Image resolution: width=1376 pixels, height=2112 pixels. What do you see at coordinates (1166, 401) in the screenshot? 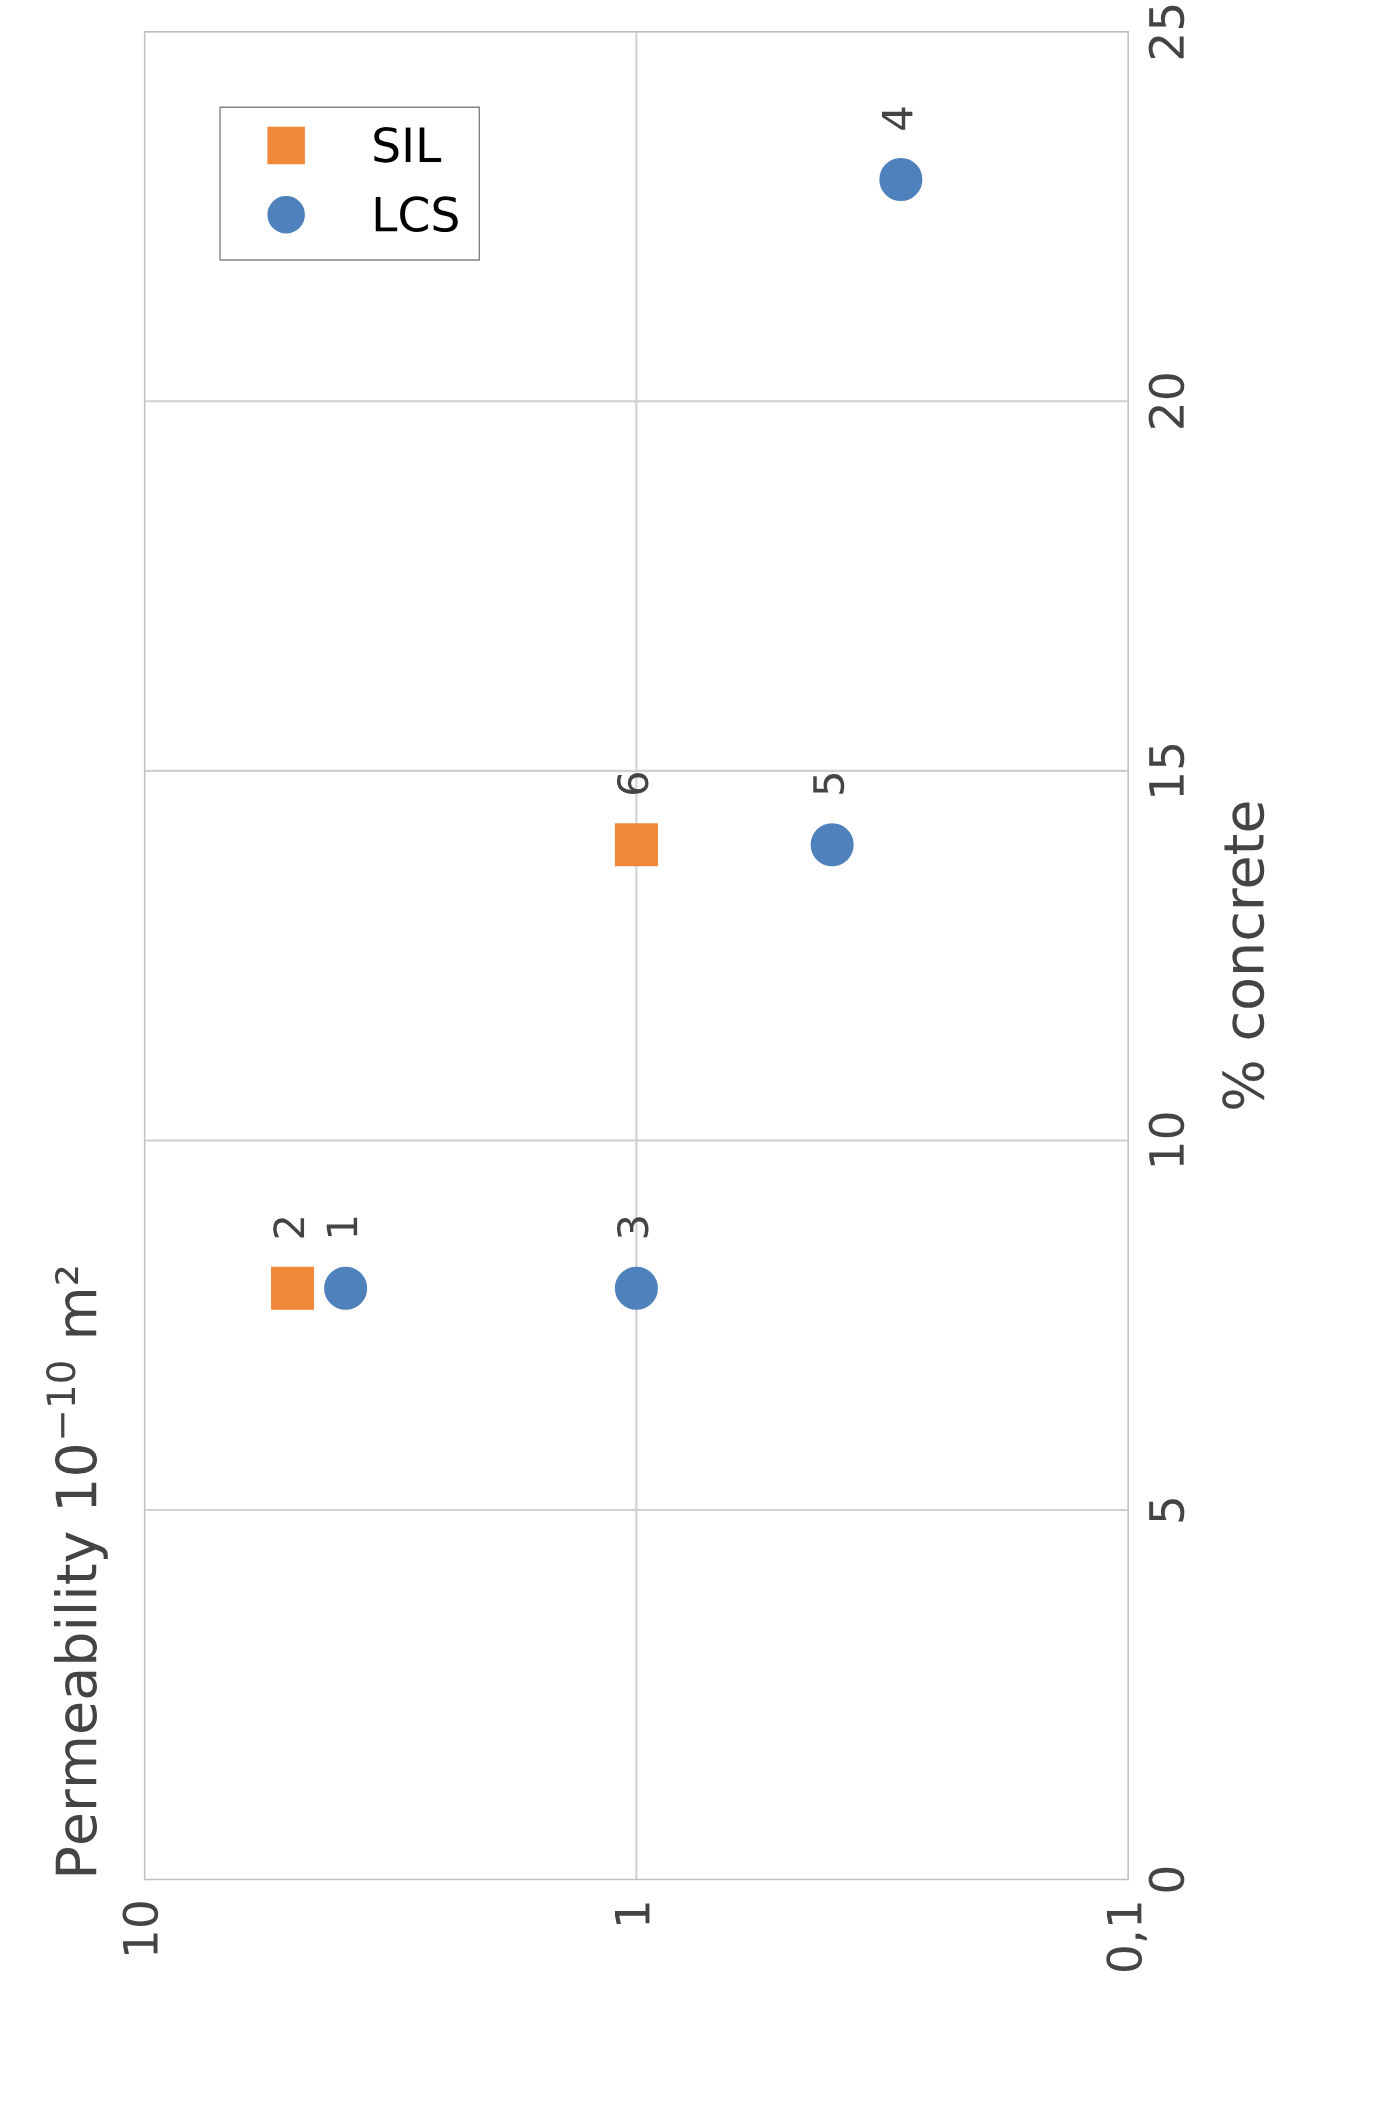
I see `y-tick-label: 20` at bounding box center [1166, 401].